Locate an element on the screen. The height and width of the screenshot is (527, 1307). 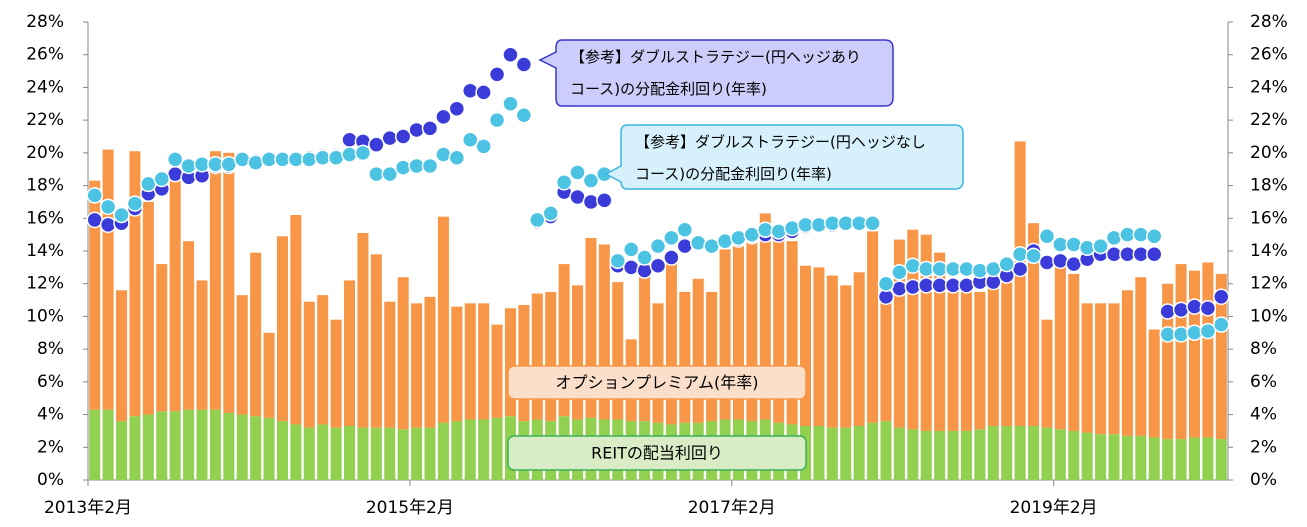
series-label: オプションプレミアム(年率) is located at coordinates (657, 382).